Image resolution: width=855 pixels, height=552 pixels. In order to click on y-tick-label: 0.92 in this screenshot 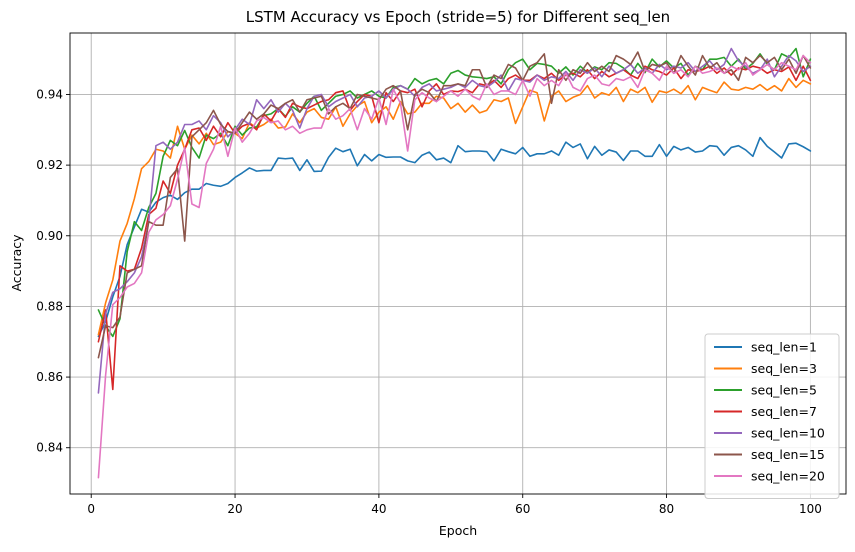, I will do `click(49, 165)`.